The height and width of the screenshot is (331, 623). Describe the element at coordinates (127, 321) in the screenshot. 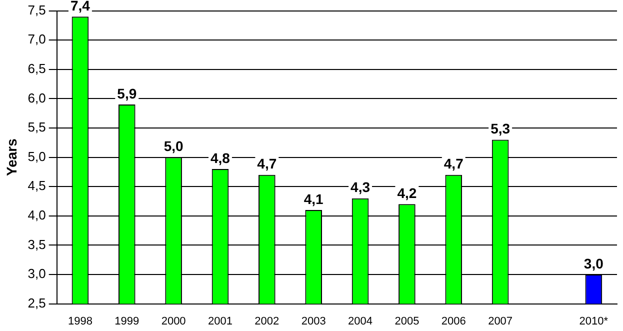

I see `x-tick-label: 1999` at that location.